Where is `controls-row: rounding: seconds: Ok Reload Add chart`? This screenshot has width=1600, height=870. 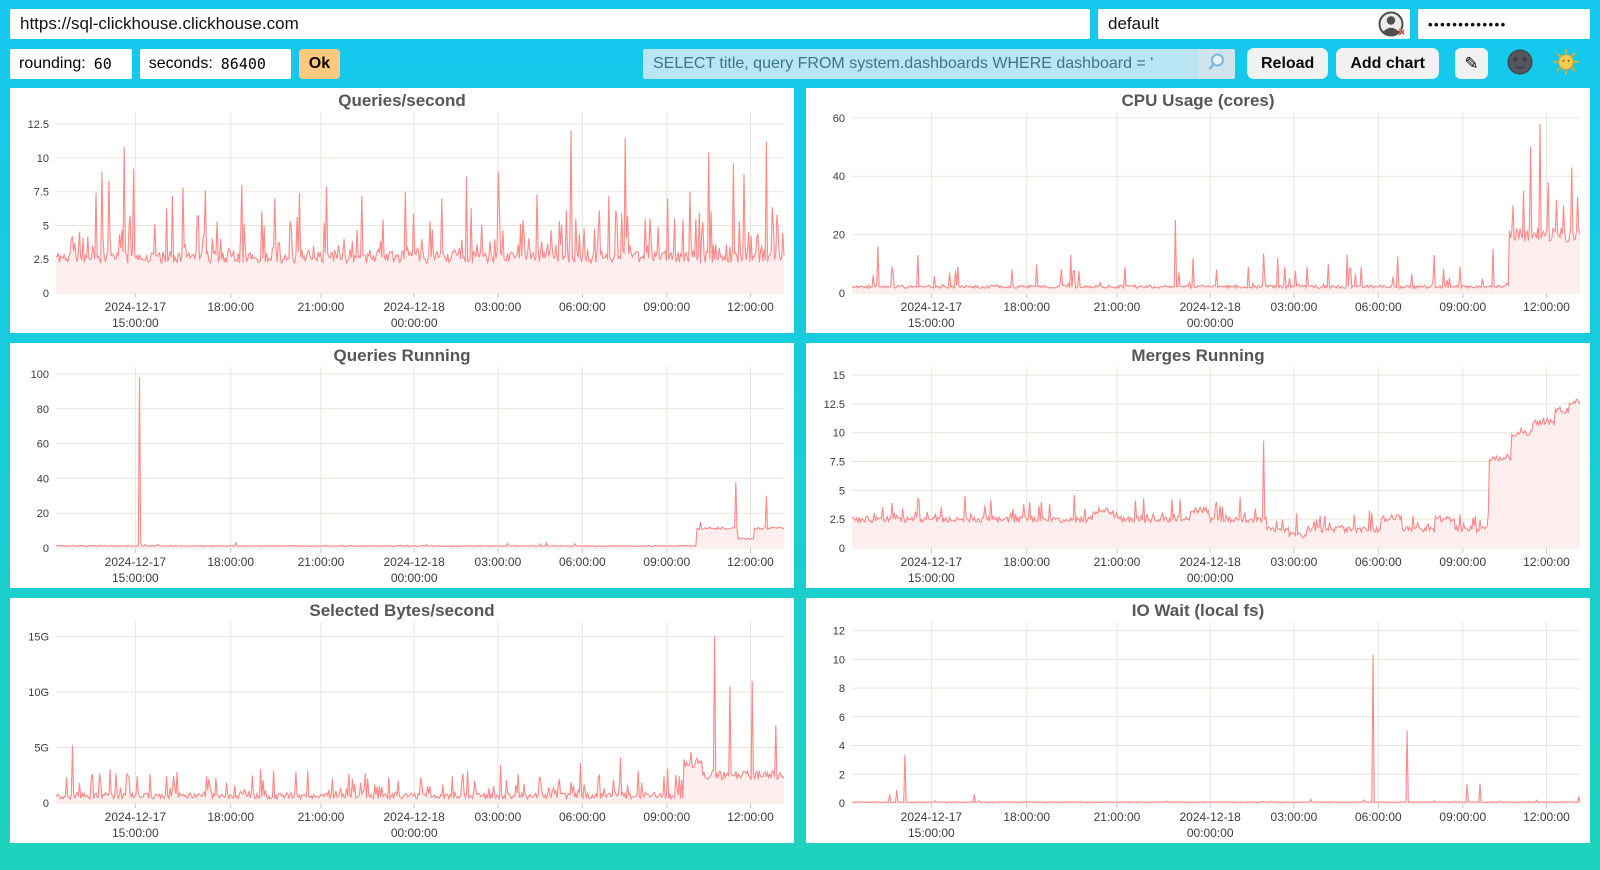
controls-row: rounding: seconds: Ok Reload Add chart is located at coordinates (800, 65).